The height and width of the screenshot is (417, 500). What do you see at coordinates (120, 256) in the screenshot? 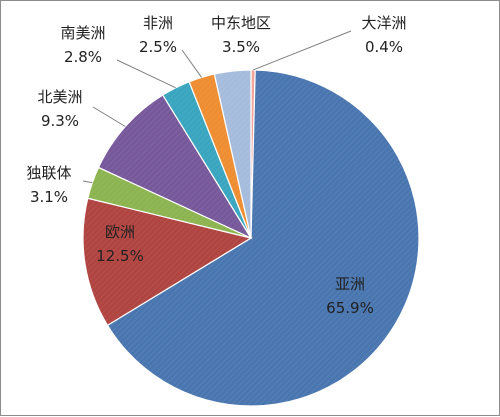
I see `slice-value-label: 12.5%` at bounding box center [120, 256].